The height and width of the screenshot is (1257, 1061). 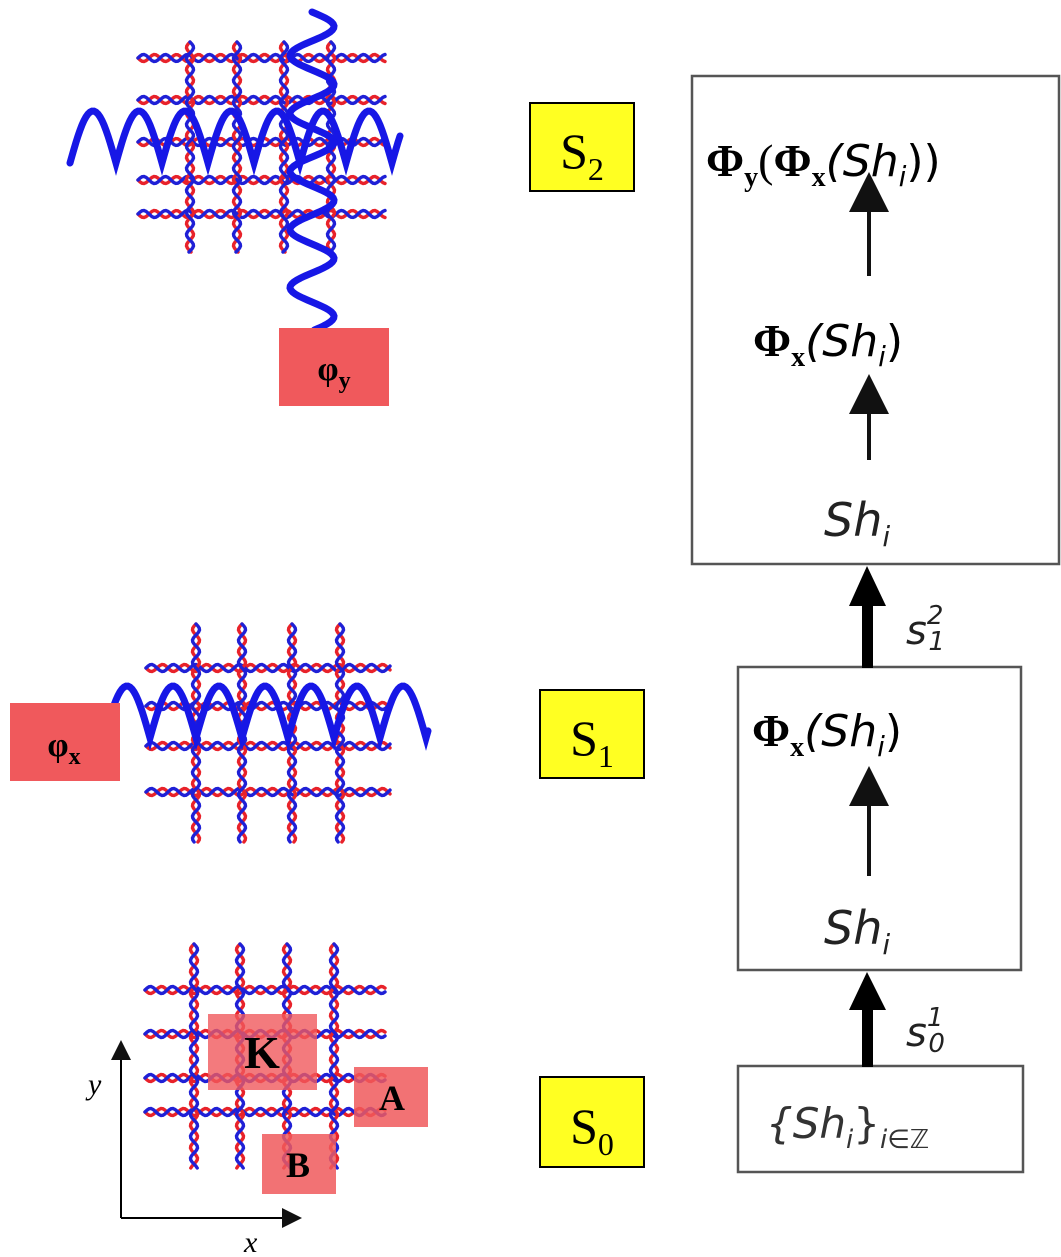 I want to click on formula-set-sh: {Shi}i∈ℤ, so click(x=847, y=1127).